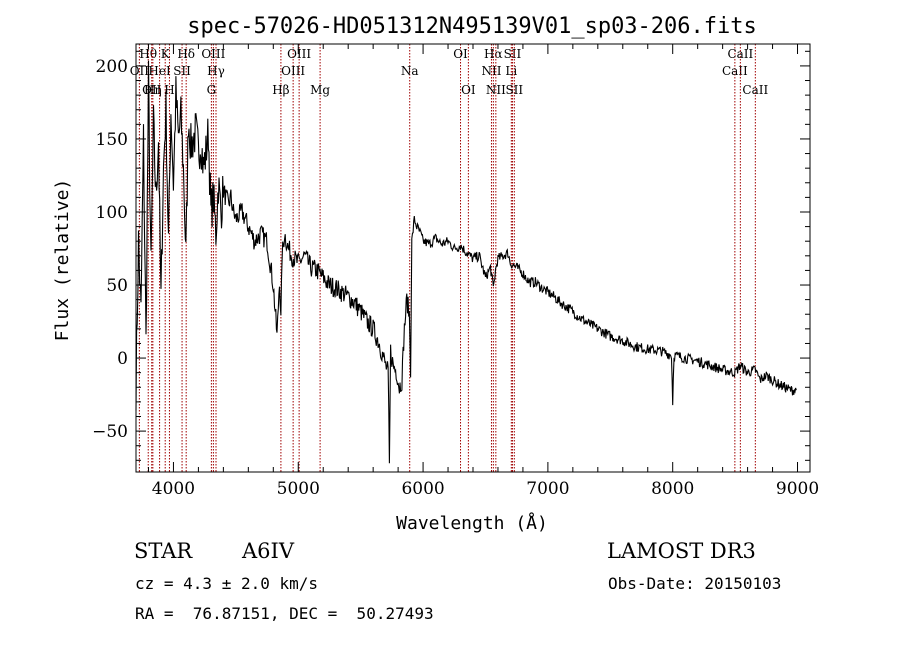 This screenshot has height=649, width=900. Describe the element at coordinates (227, 583) in the screenshot. I see `cz-value: cz = 4.3 ± 2.0 km/s` at that location.